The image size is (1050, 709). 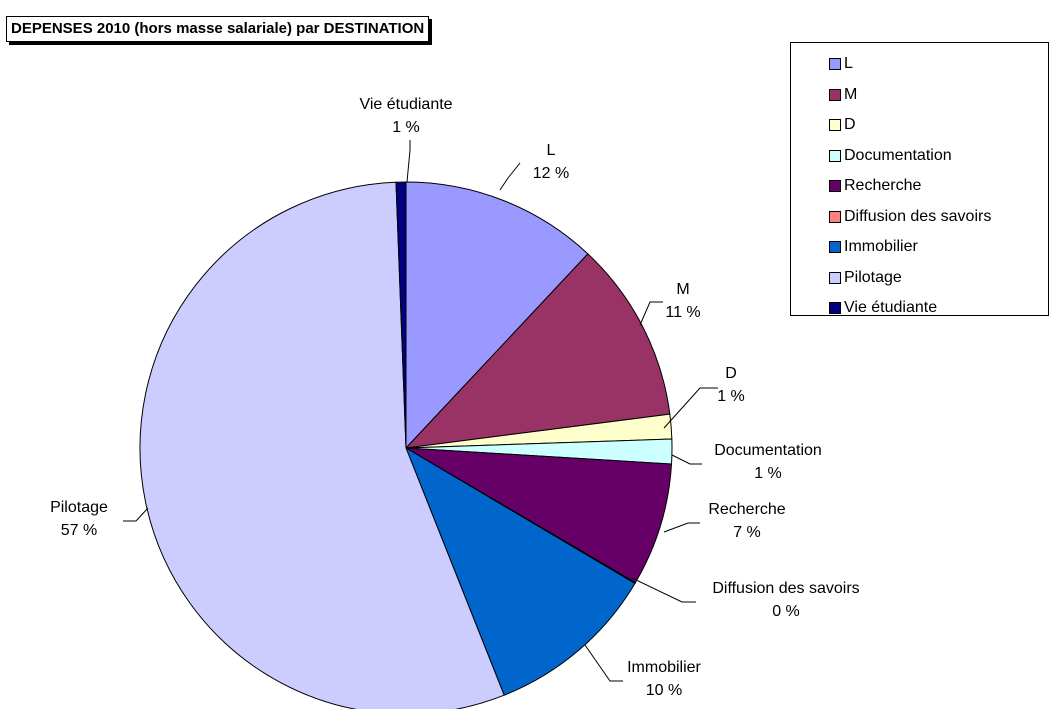 What do you see at coordinates (79, 507) in the screenshot?
I see `data-label-name: Pilotage` at bounding box center [79, 507].